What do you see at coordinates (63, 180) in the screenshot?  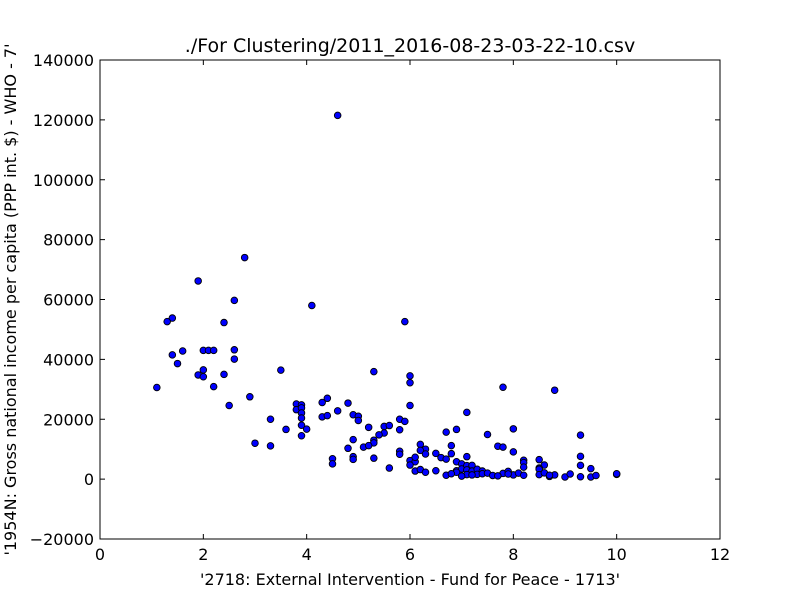 I see `y-tick-label: 100000` at bounding box center [63, 180].